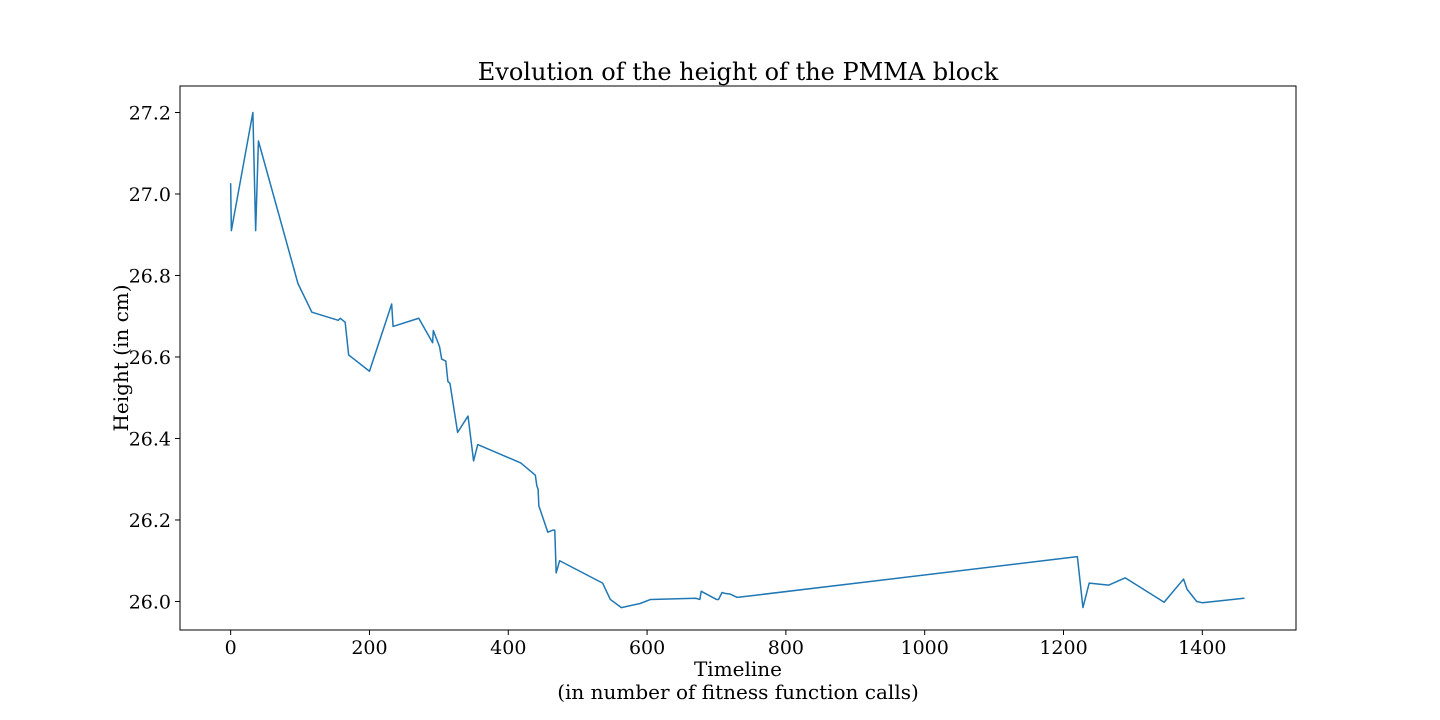 Image resolution: width=1440 pixels, height=720 pixels. I want to click on y-tick-label: 27.2, so click(150, 113).